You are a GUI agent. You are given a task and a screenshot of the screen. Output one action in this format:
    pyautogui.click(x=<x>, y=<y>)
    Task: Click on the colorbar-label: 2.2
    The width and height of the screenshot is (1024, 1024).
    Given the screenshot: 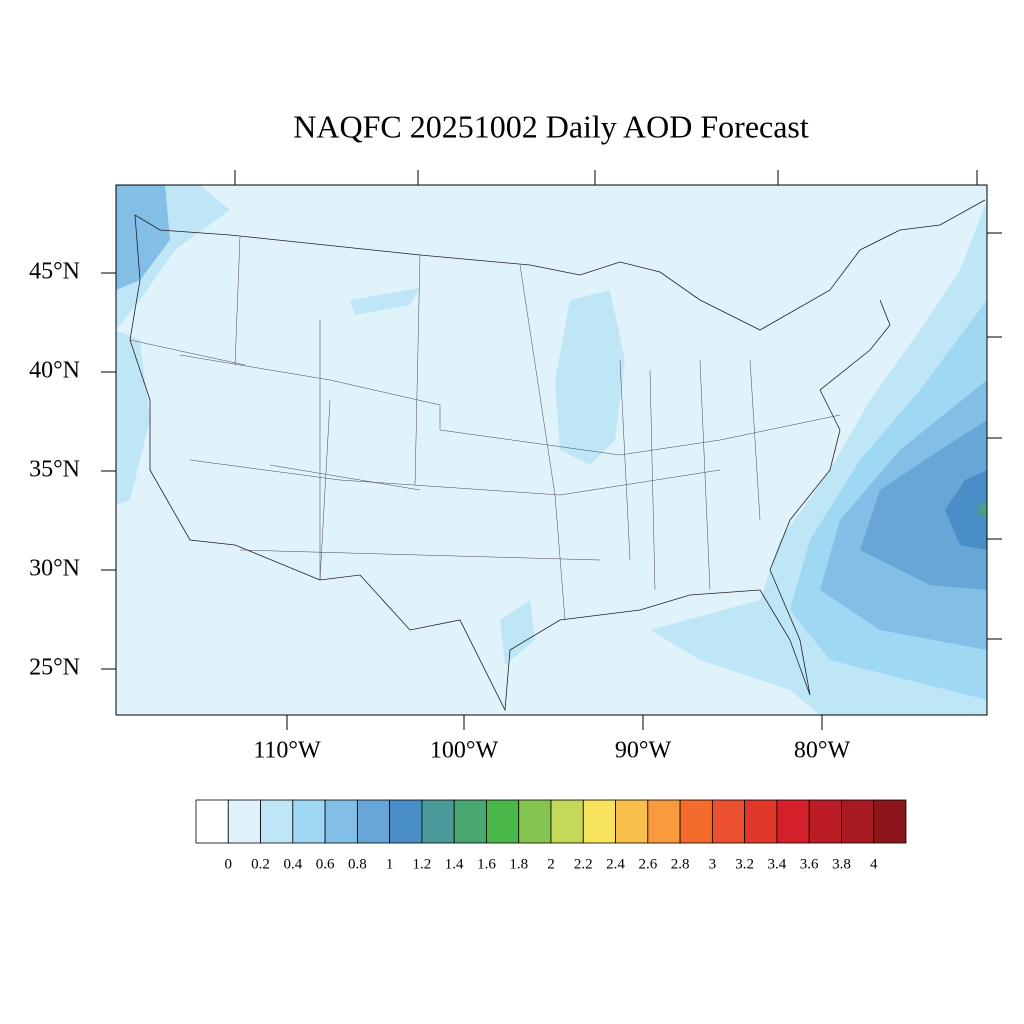 What is the action you would take?
    pyautogui.click(x=583, y=864)
    